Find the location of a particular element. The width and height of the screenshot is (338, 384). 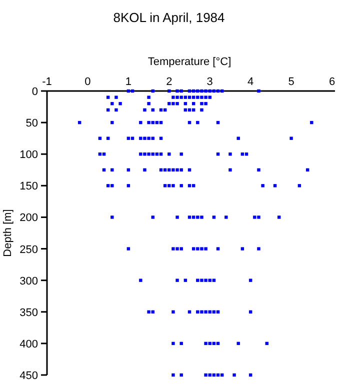

y-tick-label: 150 is located at coordinates (29, 186).